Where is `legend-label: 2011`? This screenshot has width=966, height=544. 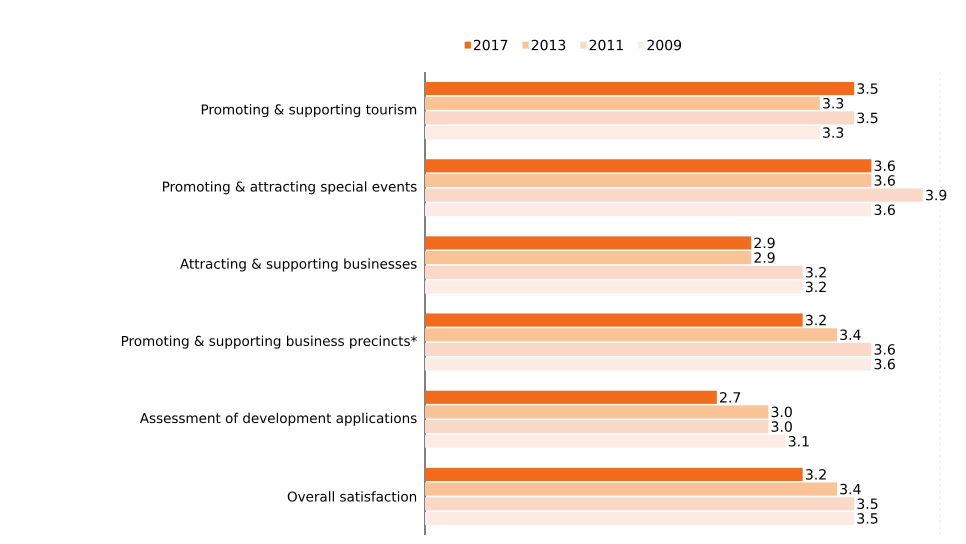 legend-label: 2011 is located at coordinates (606, 45).